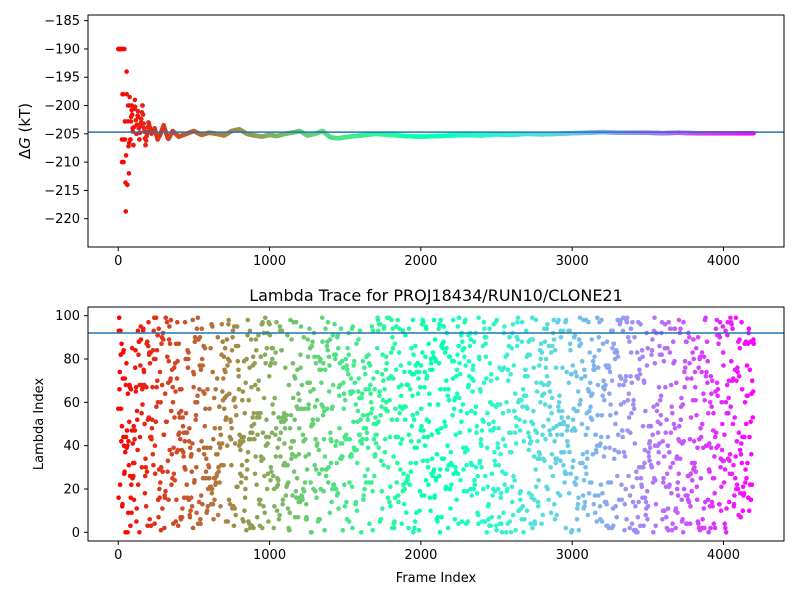 This screenshot has width=800, height=600. I want to click on free-energy-point, so click(127, 185).